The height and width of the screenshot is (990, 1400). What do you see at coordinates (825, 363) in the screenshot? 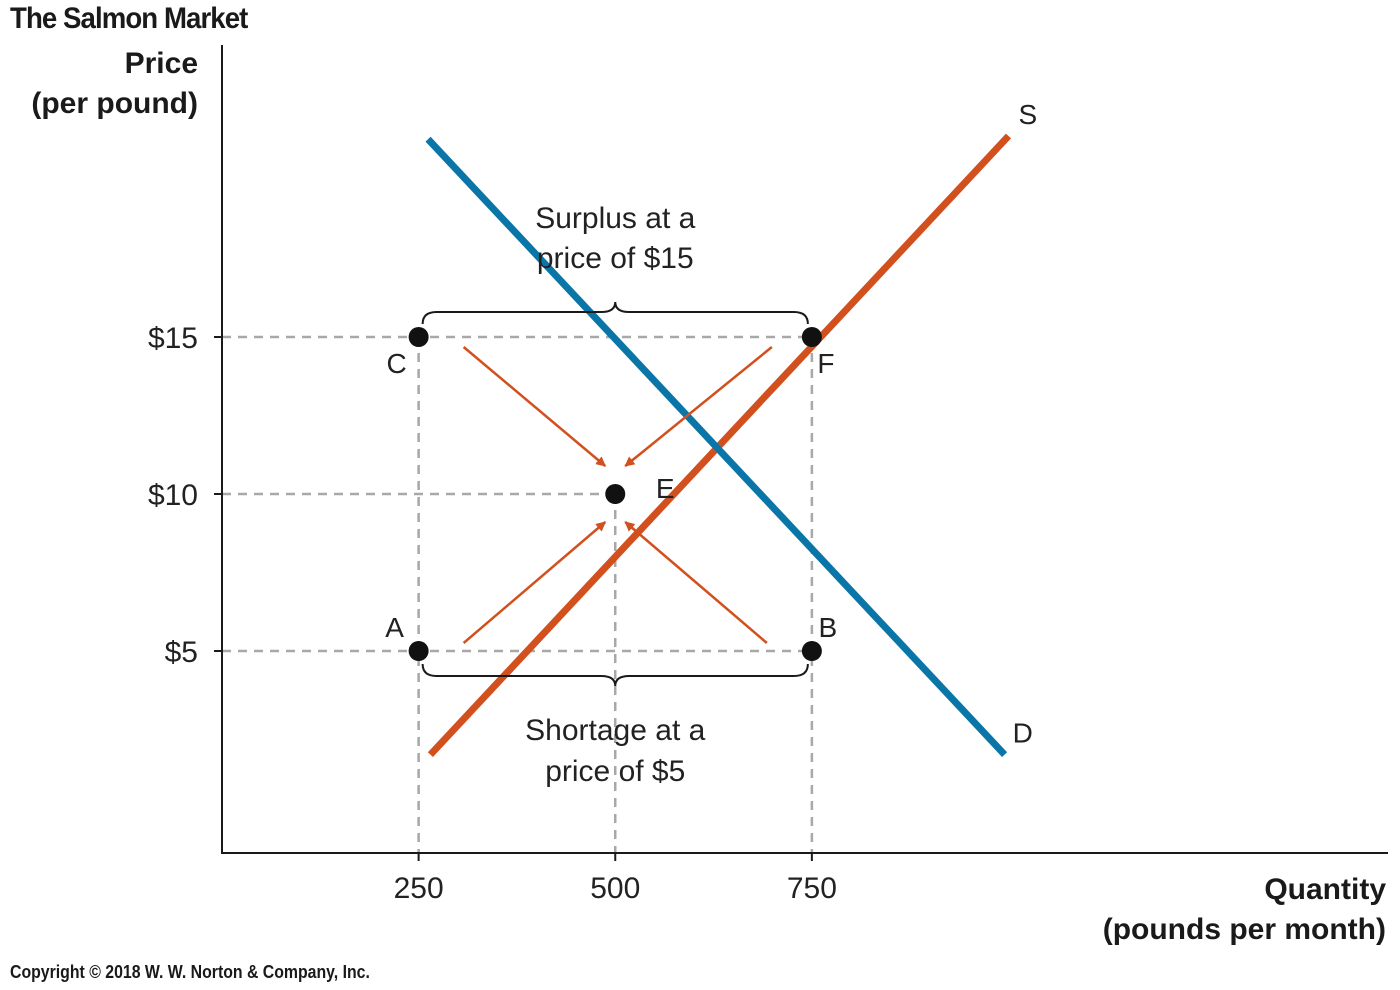
I see `point-label-f: F` at bounding box center [825, 363].